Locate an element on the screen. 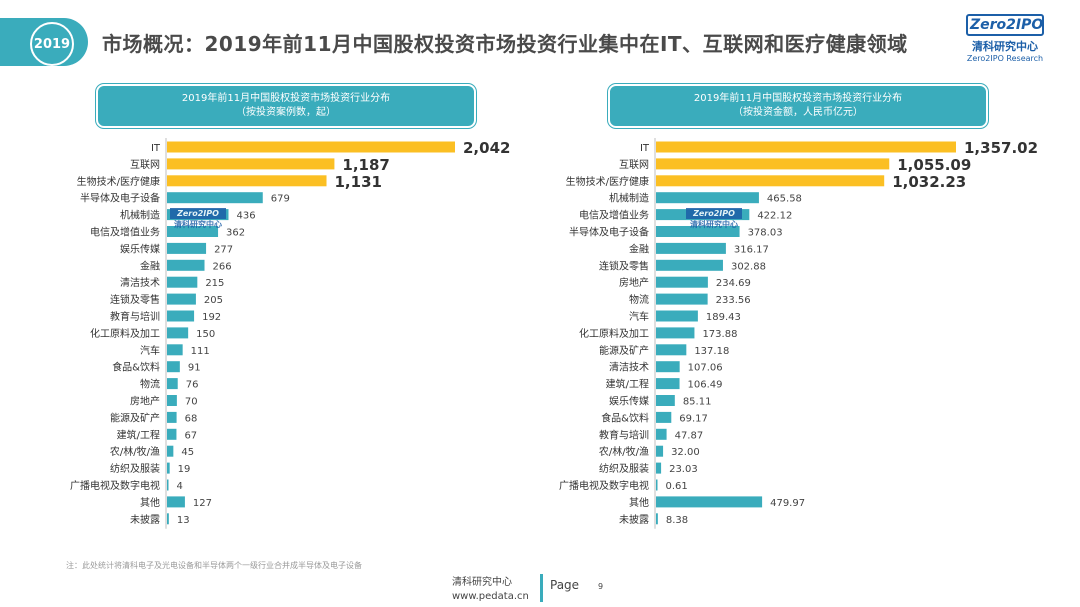 Image resolution: width=1080 pixels, height=607 pixels. left-category-label: 纺织及服装 is located at coordinates (135, 468).